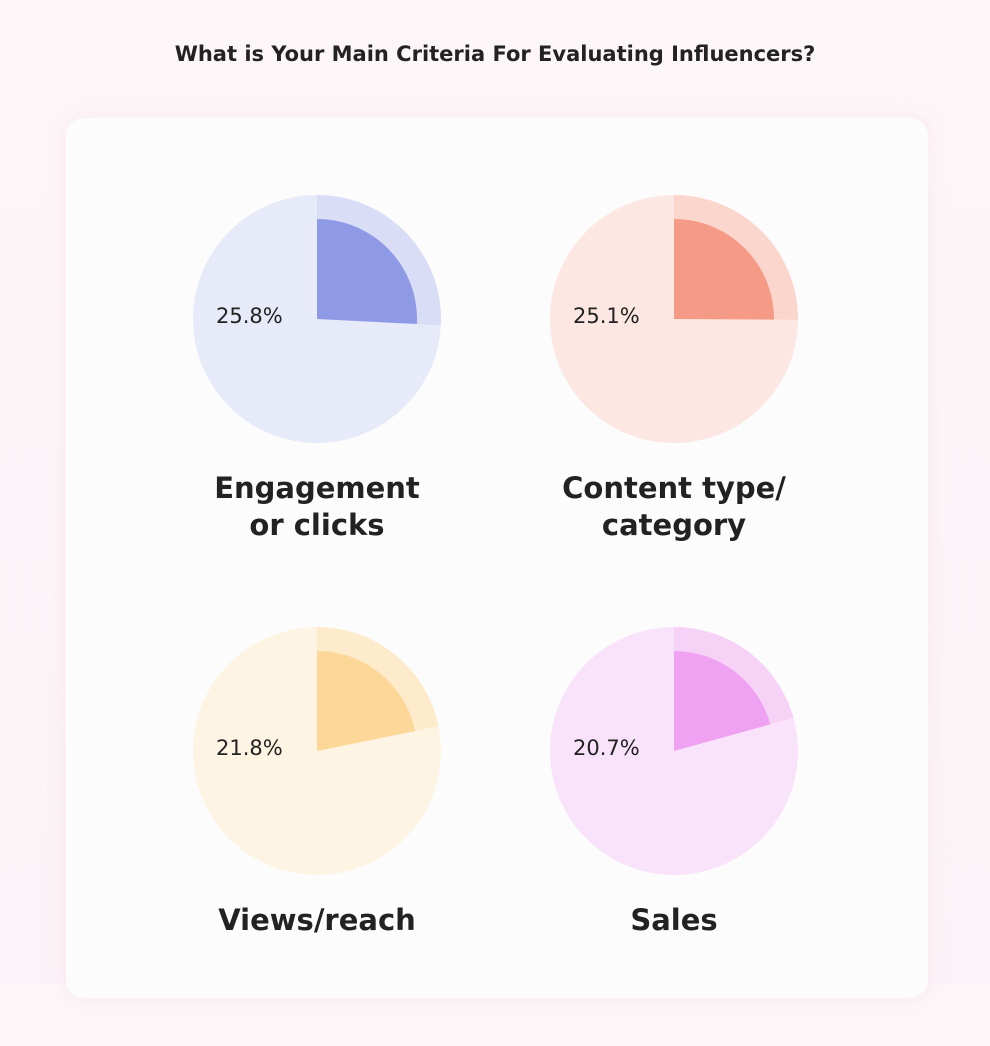  What do you see at coordinates (249, 316) in the screenshot?
I see `pie-engagement-value-label: 25.8%` at bounding box center [249, 316].